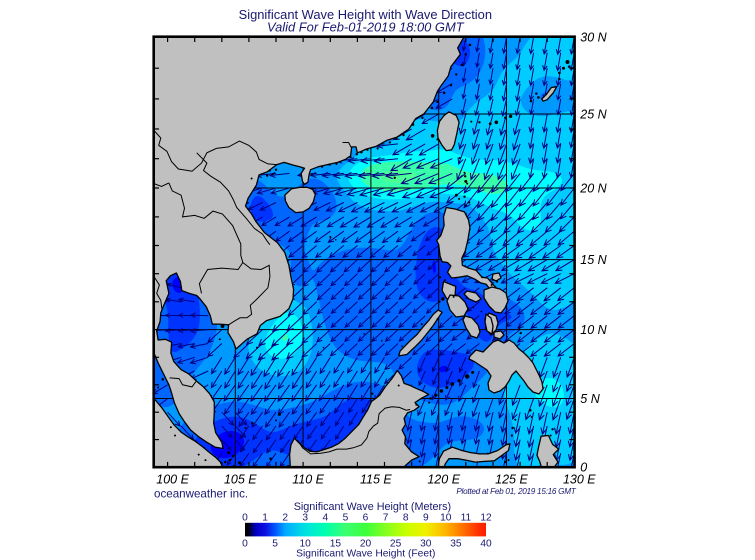 This screenshot has width=755, height=560. Describe the element at coordinates (366, 27) in the screenshot. I see `svg-text:Valid For Feb-01-2019 18:00 GM: Valid For Feb-01-2019 18:00 GMT` at that location.